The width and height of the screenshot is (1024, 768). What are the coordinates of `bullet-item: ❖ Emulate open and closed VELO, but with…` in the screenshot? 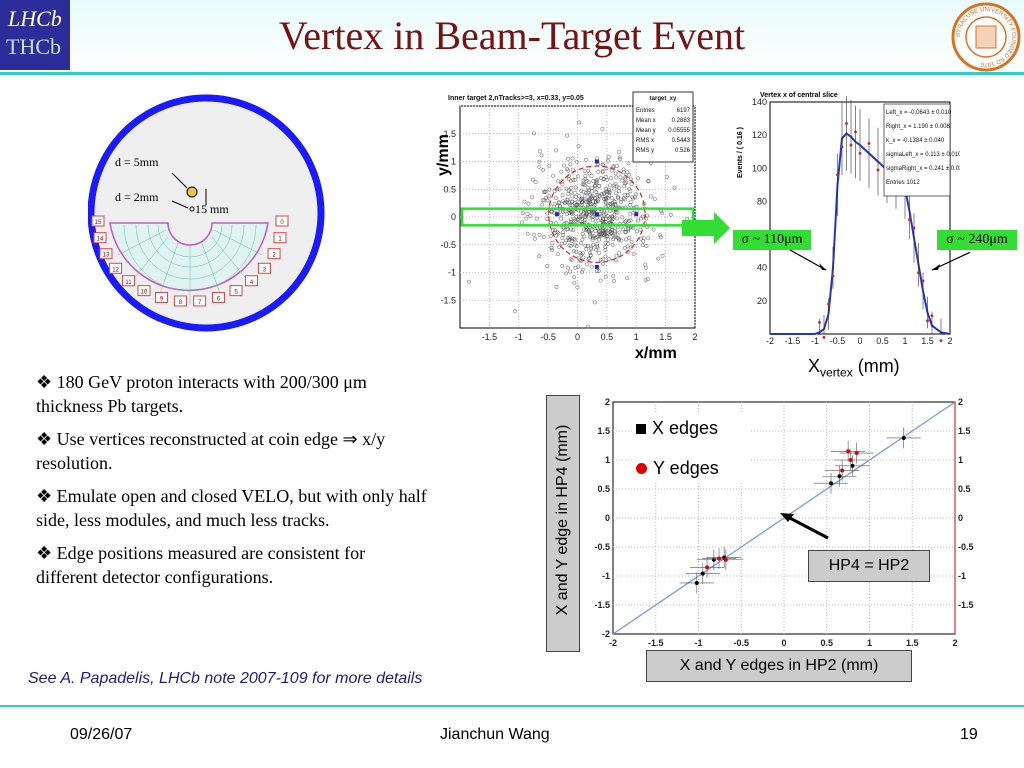 It's located at (233, 508).